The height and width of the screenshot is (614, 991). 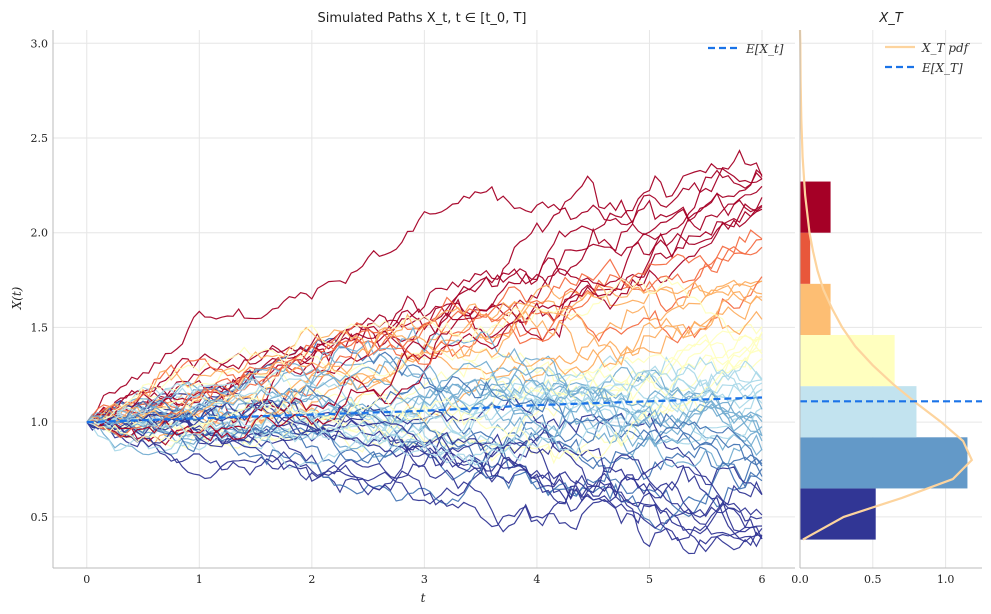 I want to click on x-tick-label: 4, so click(x=536, y=579).